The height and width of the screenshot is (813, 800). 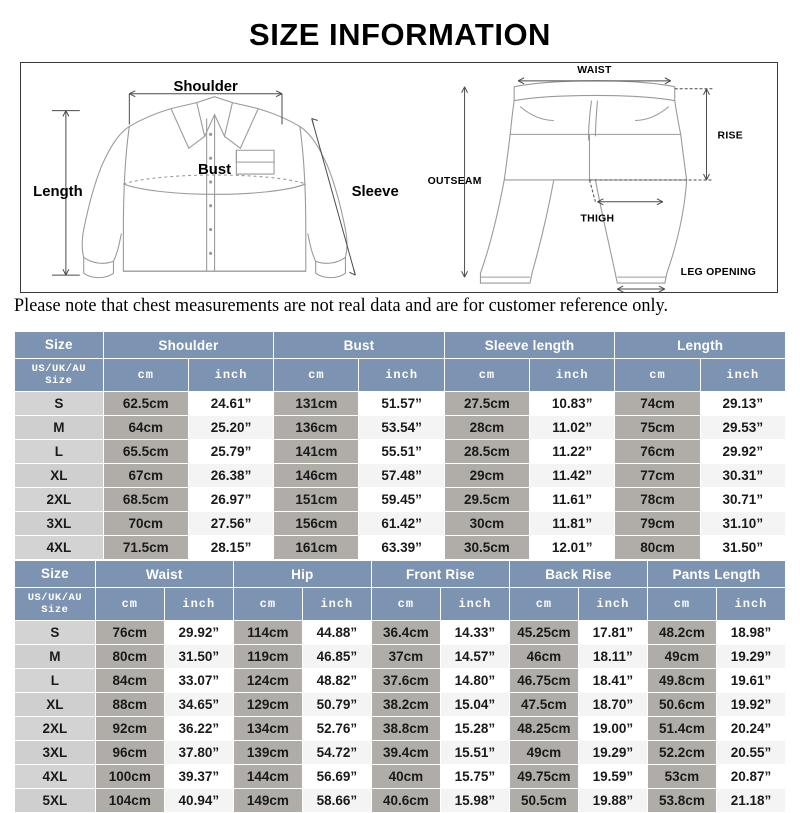 What do you see at coordinates (474, 604) in the screenshot?
I see `header-unit-front-rise-inch: inch` at bounding box center [474, 604].